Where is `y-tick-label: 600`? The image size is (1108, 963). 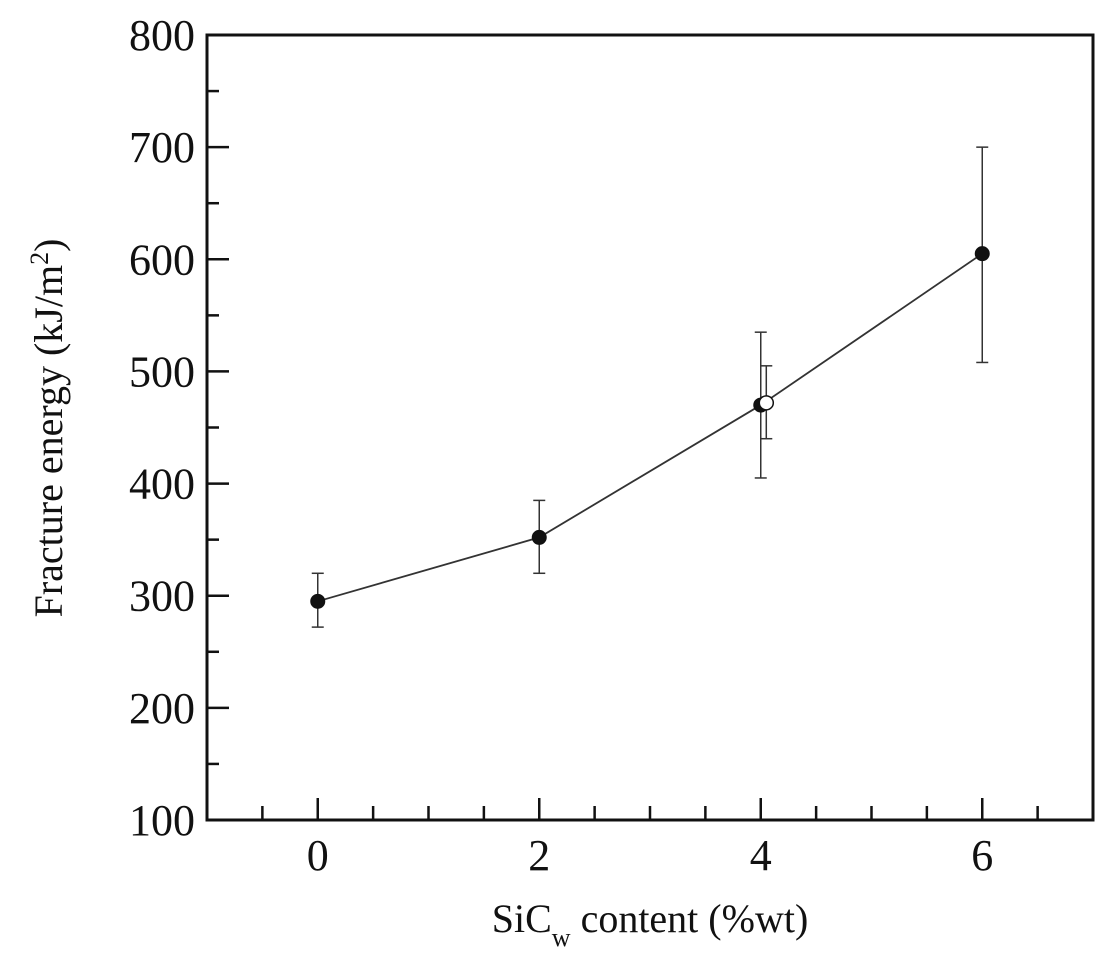 y-tick-label: 600 is located at coordinates (162, 259).